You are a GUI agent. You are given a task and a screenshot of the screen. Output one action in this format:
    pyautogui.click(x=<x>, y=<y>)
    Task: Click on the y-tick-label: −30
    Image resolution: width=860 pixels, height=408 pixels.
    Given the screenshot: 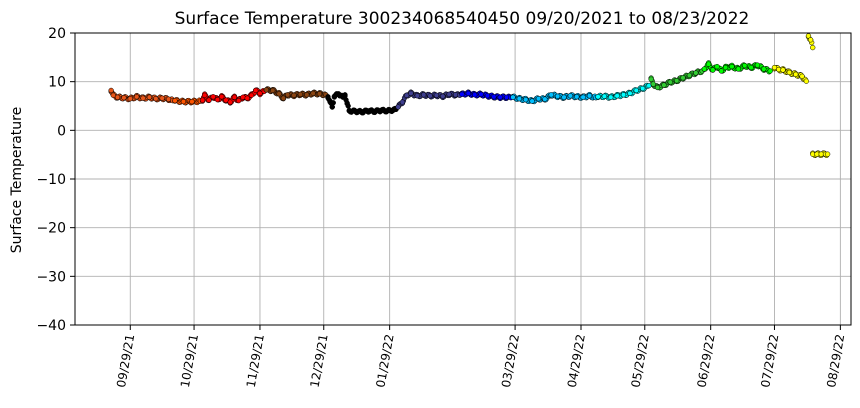 What is the action you would take?
    pyautogui.click(x=51, y=277)
    